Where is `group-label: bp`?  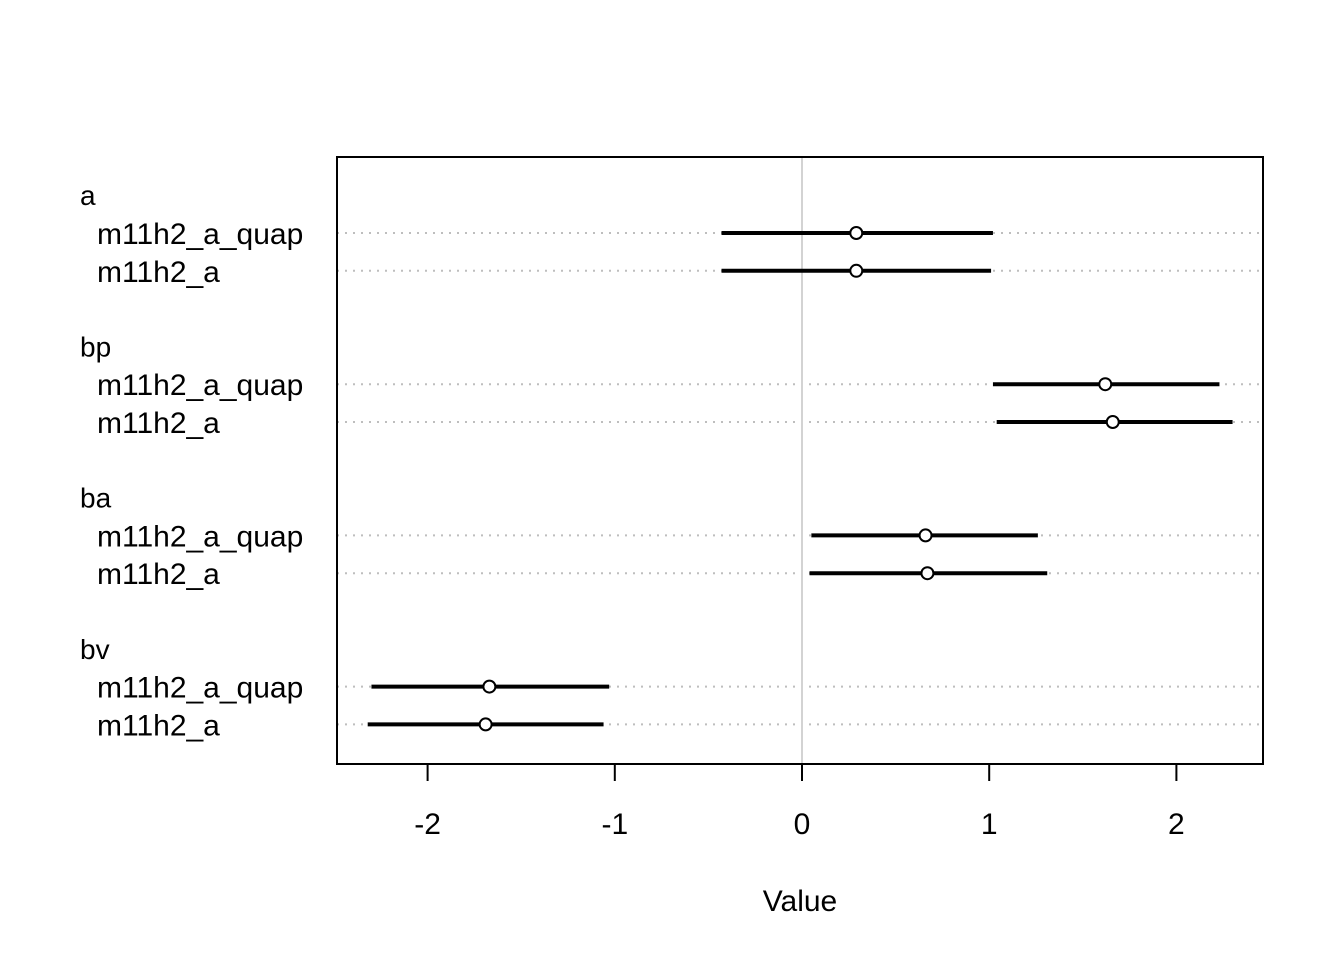
group-label: bp is located at coordinates (95, 346).